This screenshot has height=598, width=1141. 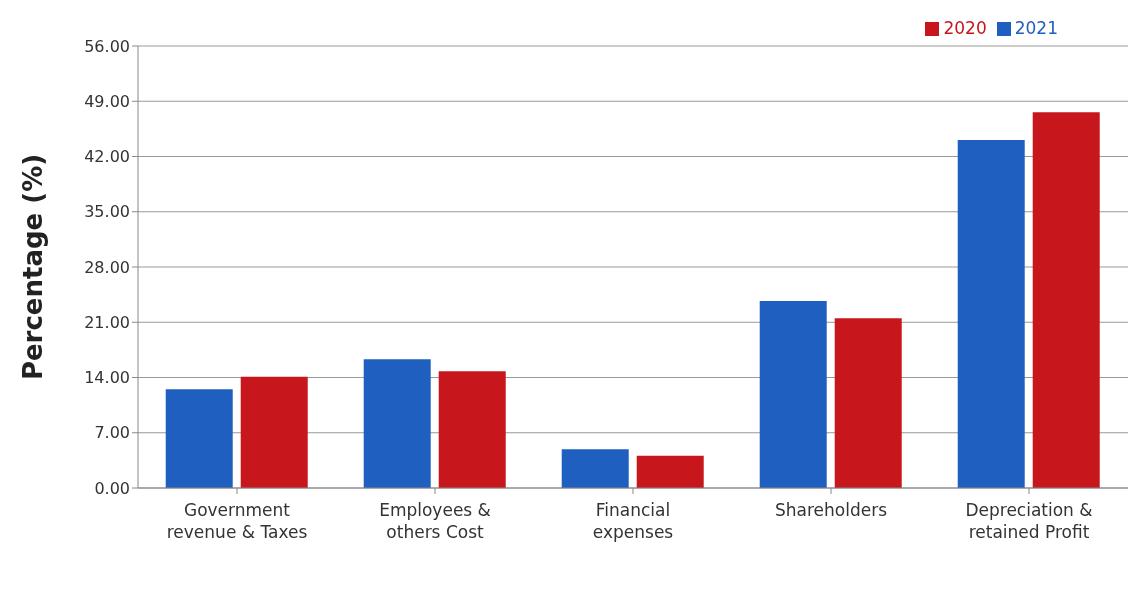 What do you see at coordinates (107, 267) in the screenshot?
I see `y-tick-label: 28.00` at bounding box center [107, 267].